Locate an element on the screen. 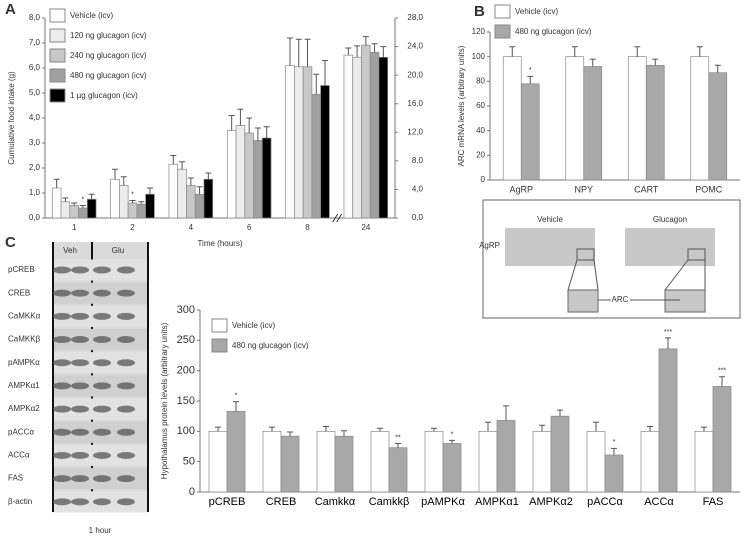 This screenshot has width=745, height=538. significance: * is located at coordinates (530, 70).